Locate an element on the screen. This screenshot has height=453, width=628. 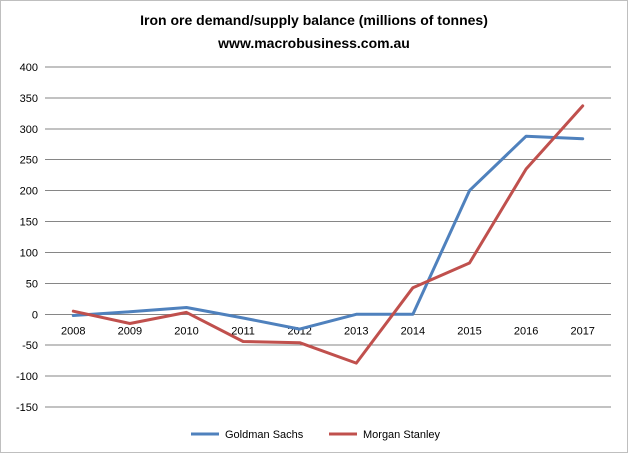
x-tick-label: 2009 is located at coordinates (130, 331).